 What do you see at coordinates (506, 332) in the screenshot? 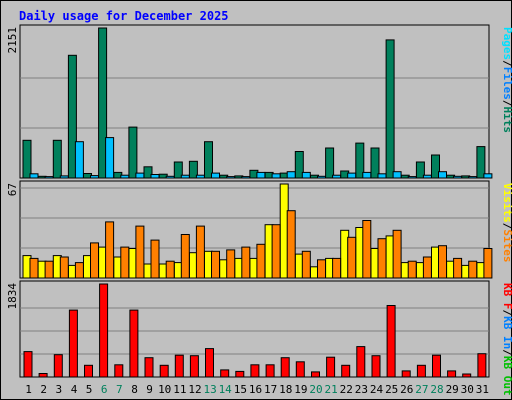
I see `legend-part: KB In` at bounding box center [506, 332].